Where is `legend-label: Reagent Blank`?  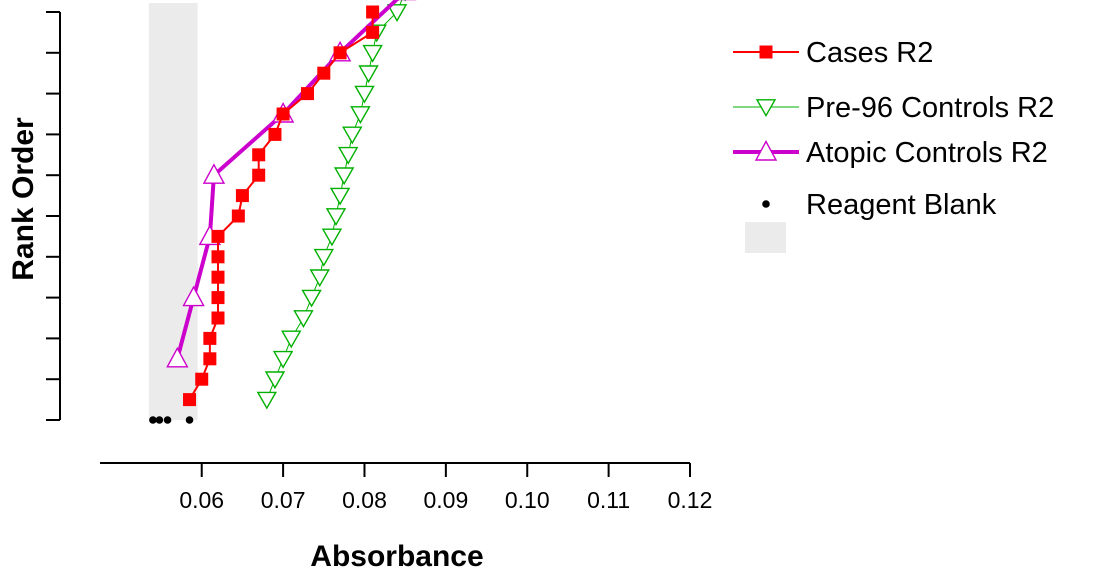 legend-label: Reagent Blank is located at coordinates (901, 205).